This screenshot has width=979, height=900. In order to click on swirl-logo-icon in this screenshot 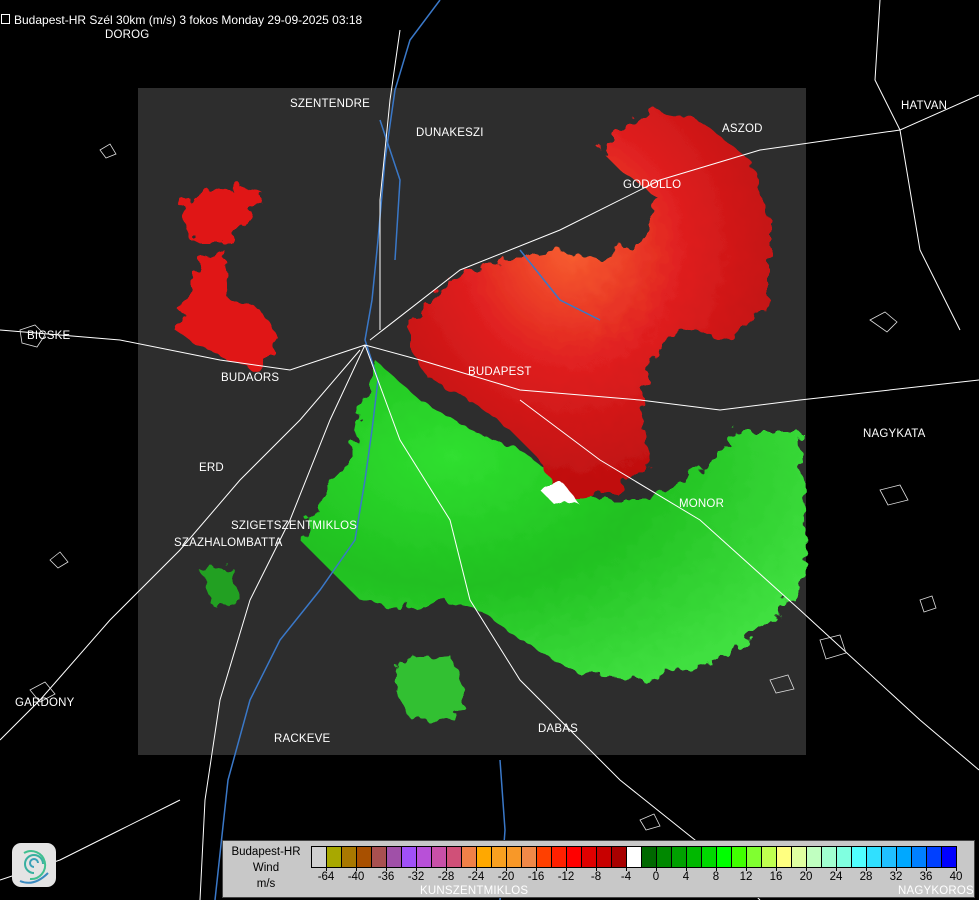, I will do `click(34, 865)`.